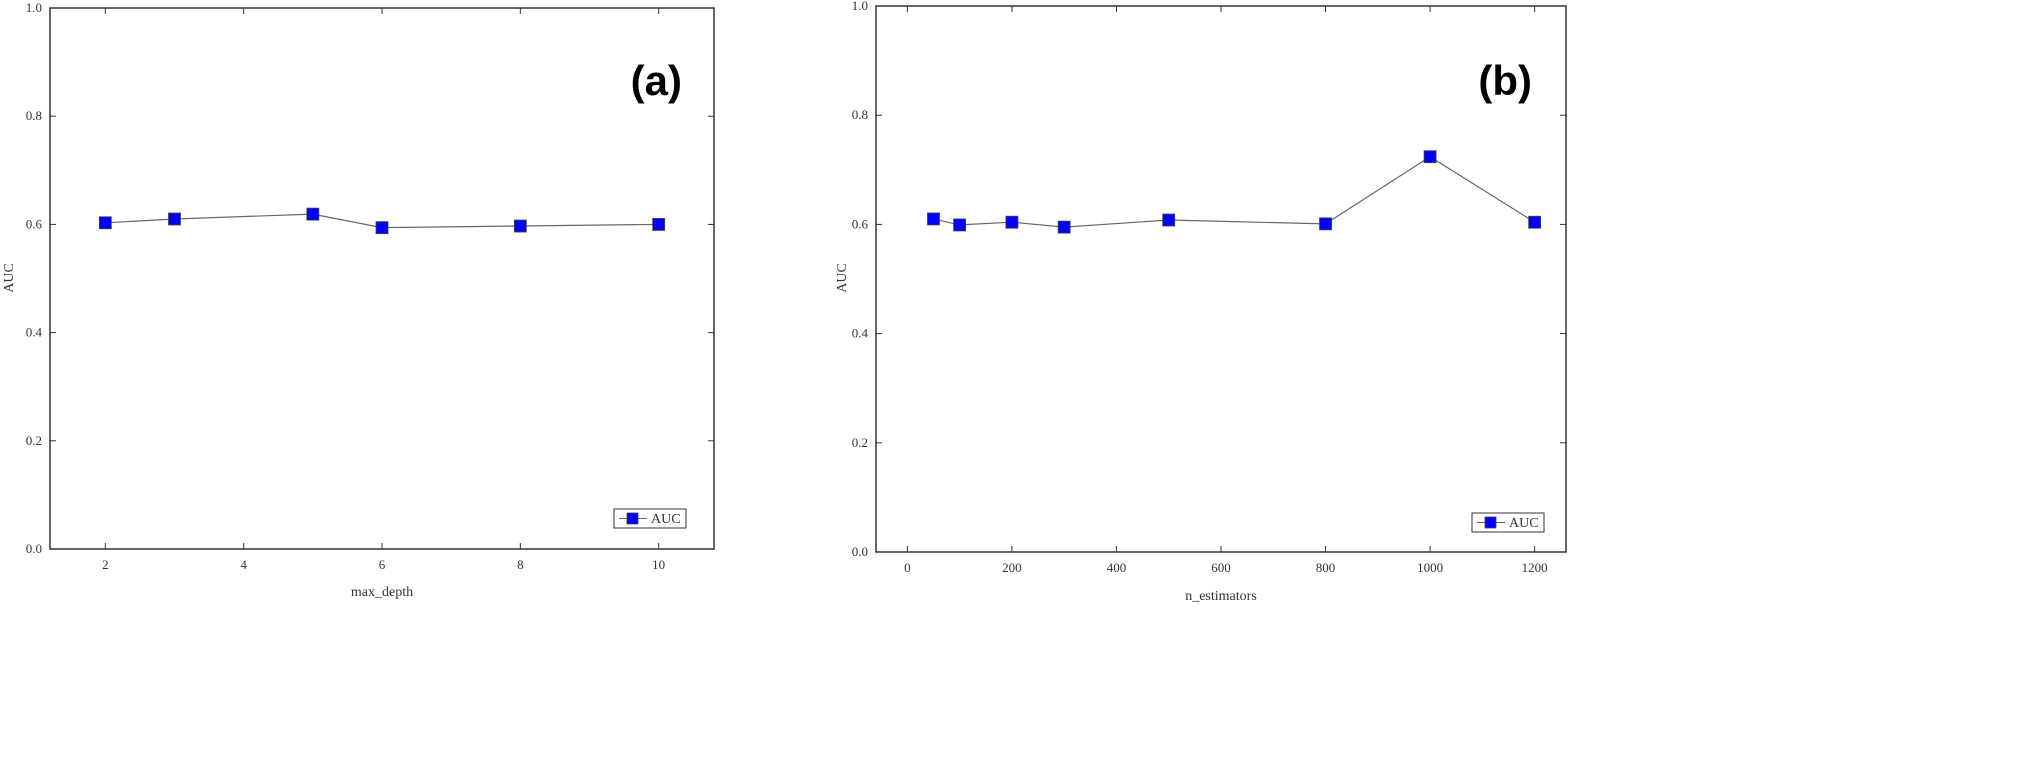  What do you see at coordinates (1430, 567) in the screenshot?
I see `x-tick-label: 1000` at bounding box center [1430, 567].